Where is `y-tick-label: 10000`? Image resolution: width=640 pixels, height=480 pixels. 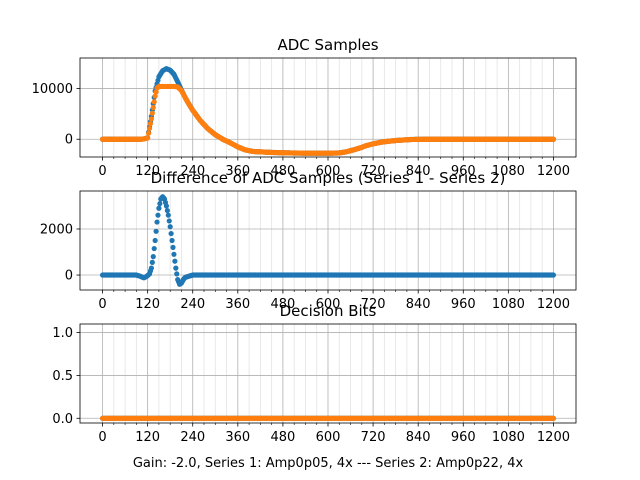
y-tick-label: 10000 is located at coordinates (52, 89).